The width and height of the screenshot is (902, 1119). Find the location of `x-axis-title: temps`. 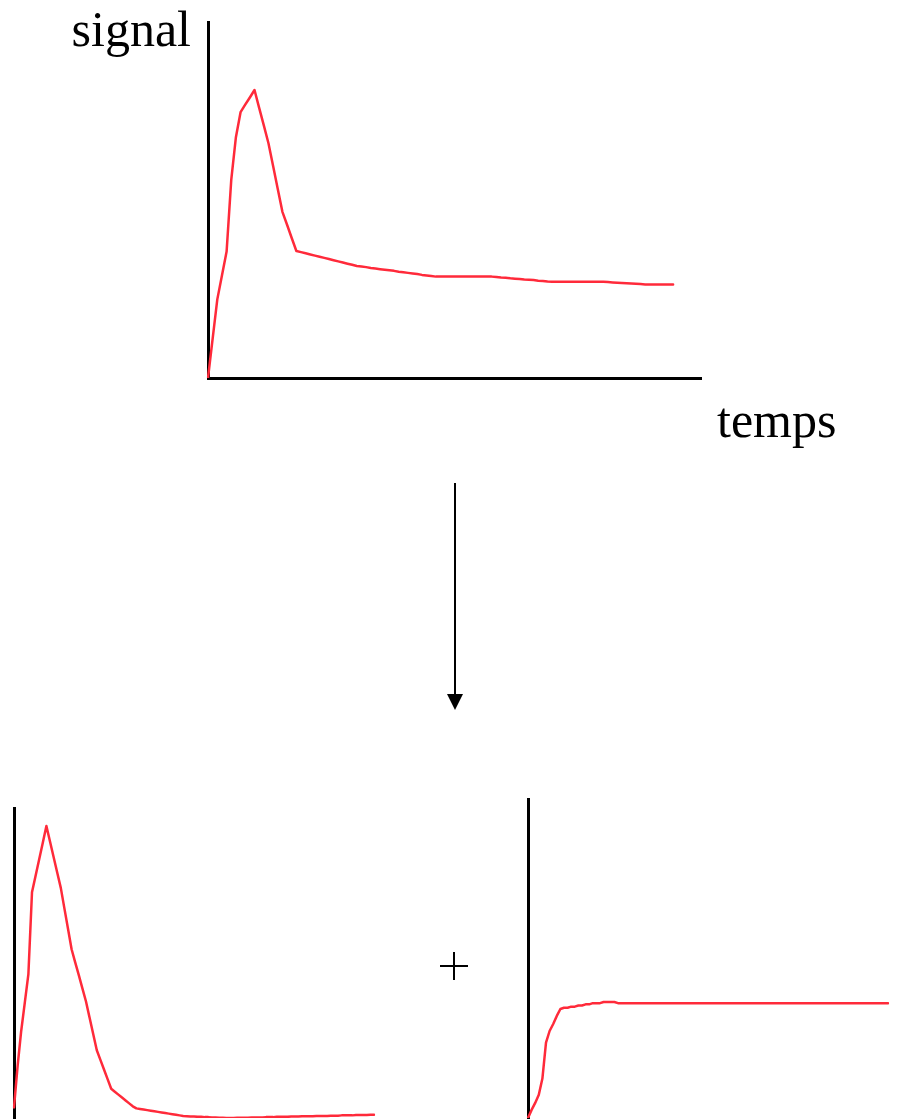

x-axis-title: temps is located at coordinates (777, 420).